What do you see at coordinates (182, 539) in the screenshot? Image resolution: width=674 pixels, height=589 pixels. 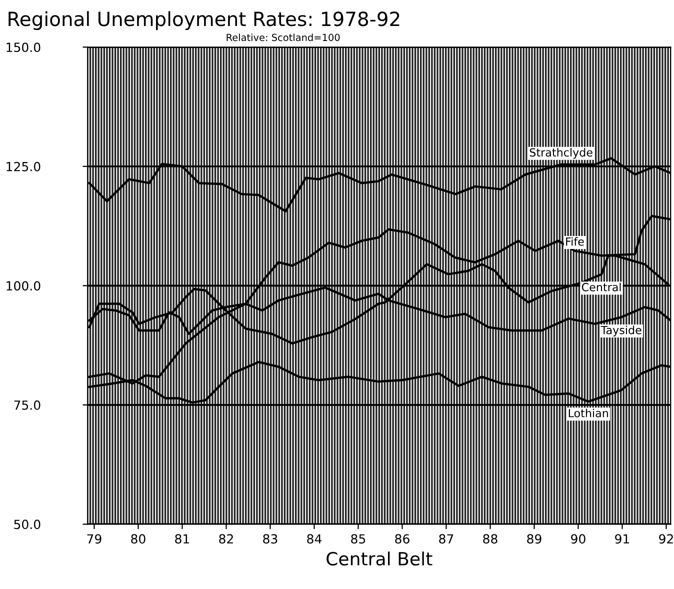 I see `x-tick-label: 81` at bounding box center [182, 539].